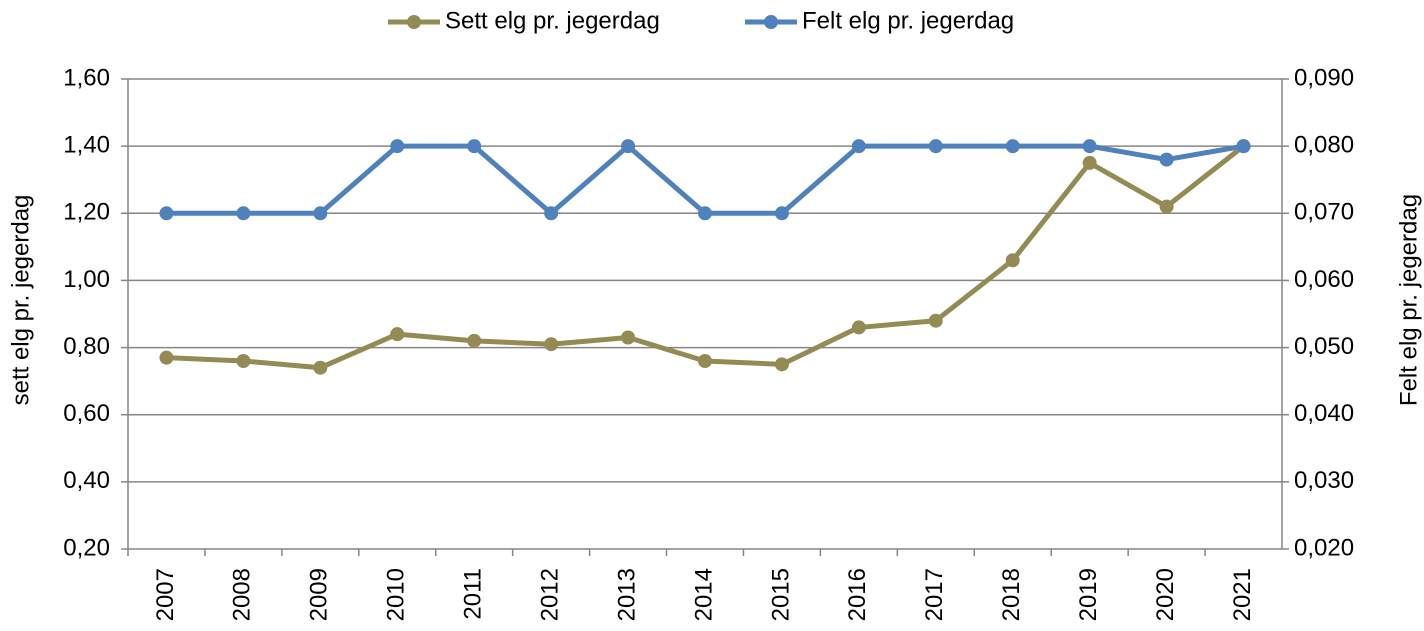 The height and width of the screenshot is (631, 1424). I want to click on x-tick-label: 2015, so click(780, 594).